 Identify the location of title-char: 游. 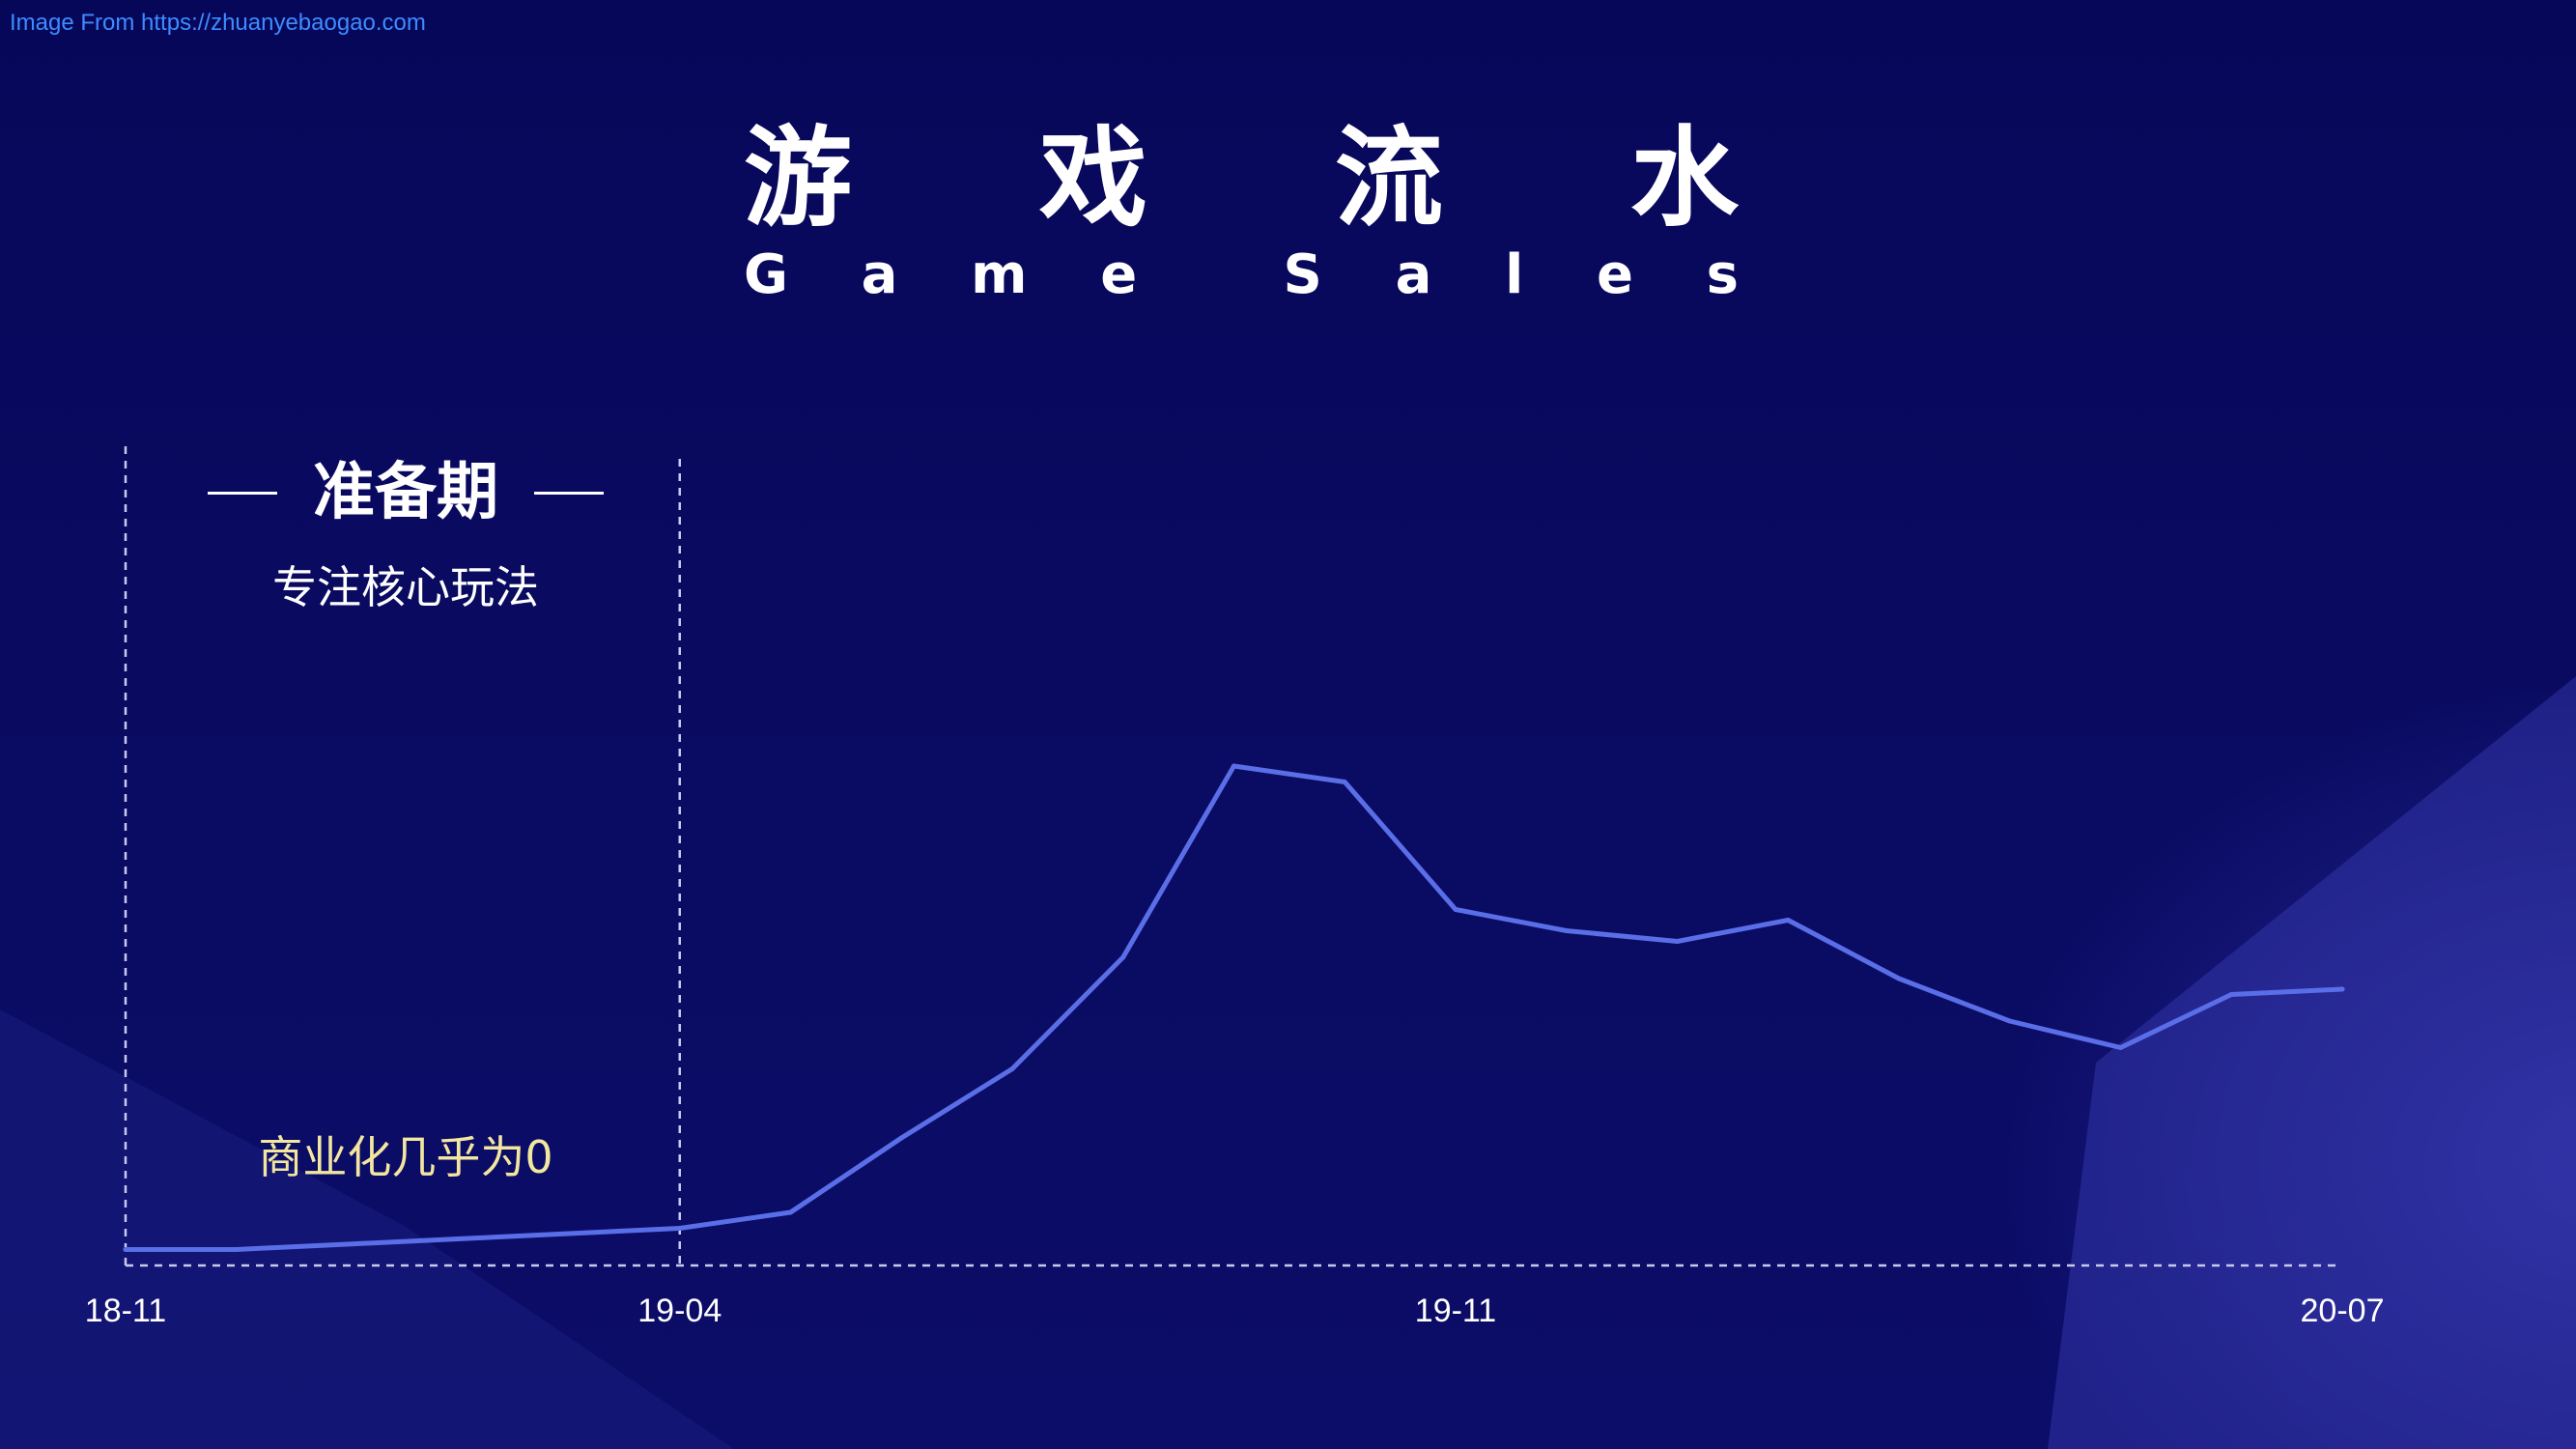
(798, 179).